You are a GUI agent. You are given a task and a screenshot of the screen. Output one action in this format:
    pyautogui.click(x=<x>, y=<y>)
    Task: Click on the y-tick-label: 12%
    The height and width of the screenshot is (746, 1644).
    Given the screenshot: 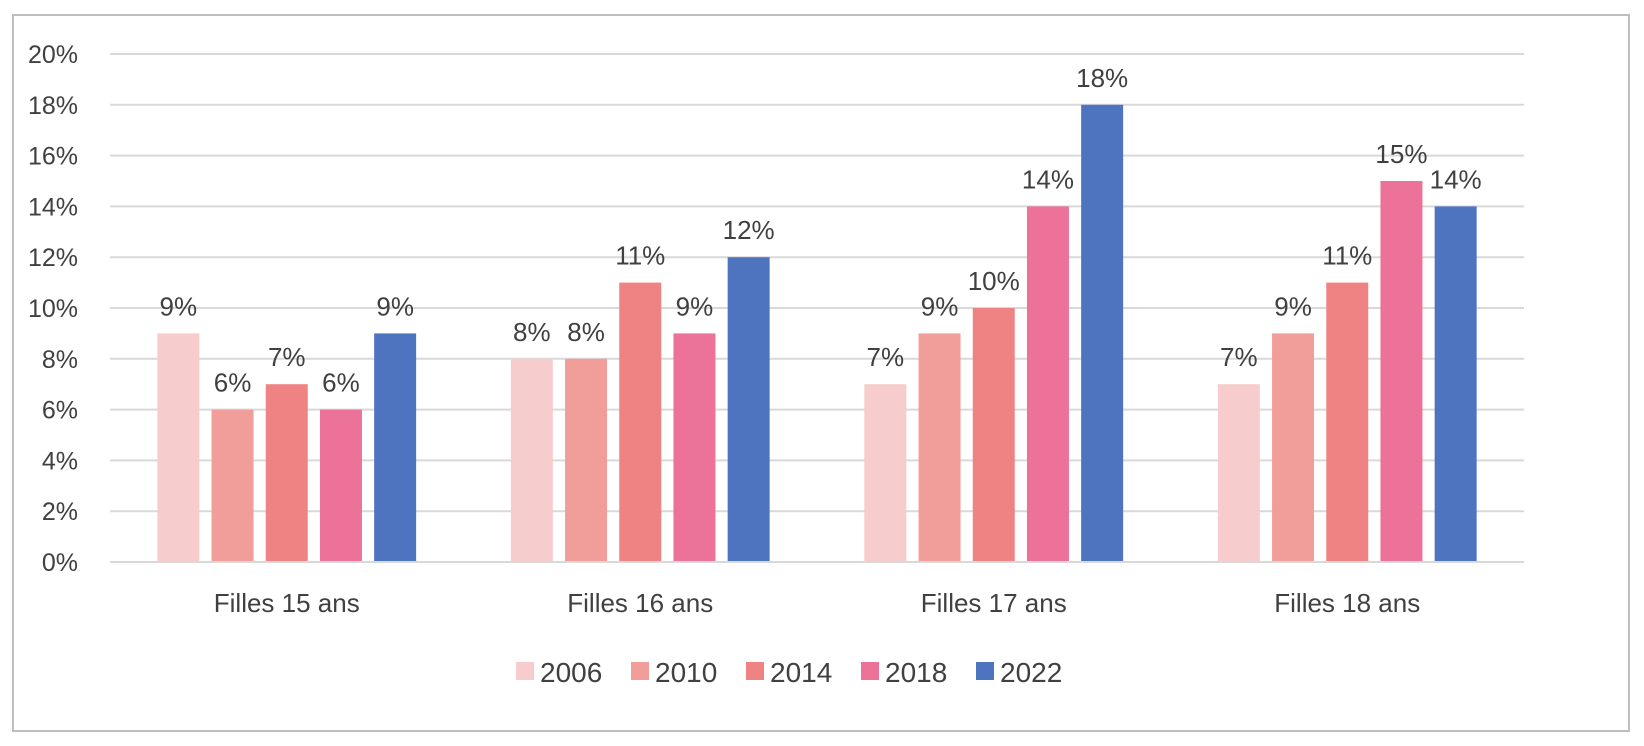 What is the action you would take?
    pyautogui.click(x=53, y=258)
    